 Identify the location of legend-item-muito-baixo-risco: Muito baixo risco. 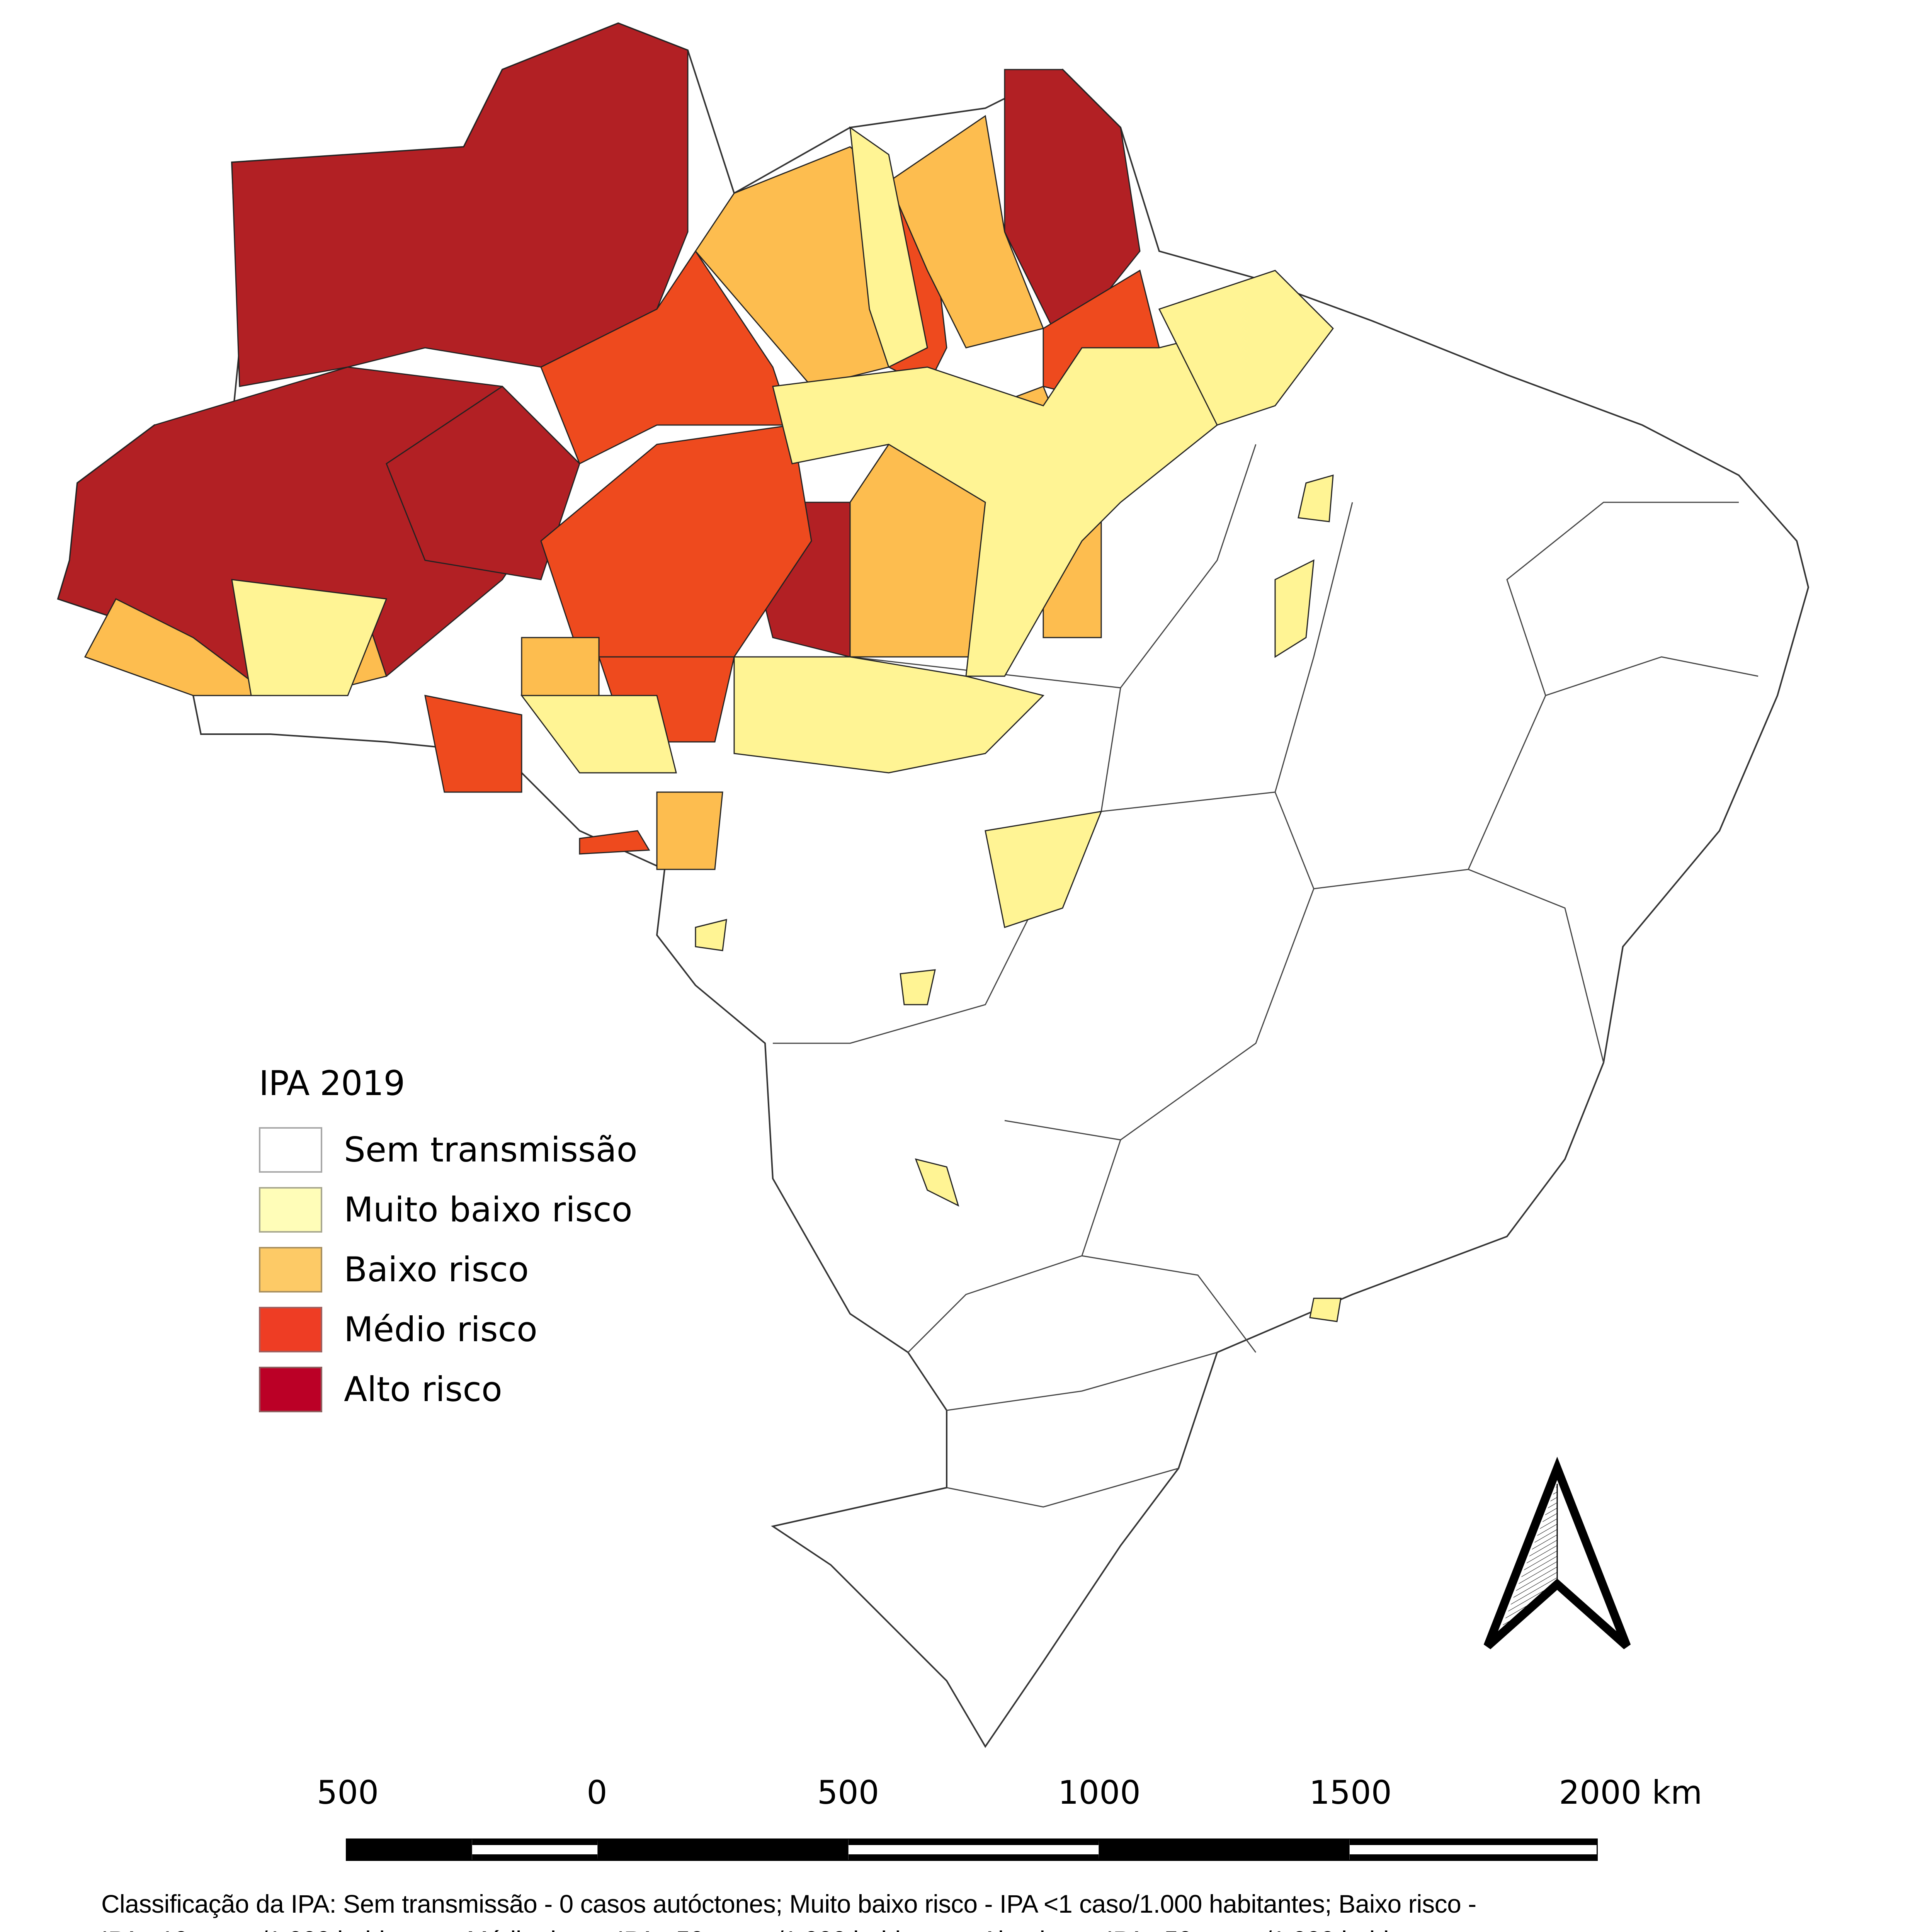
(449, 1210).